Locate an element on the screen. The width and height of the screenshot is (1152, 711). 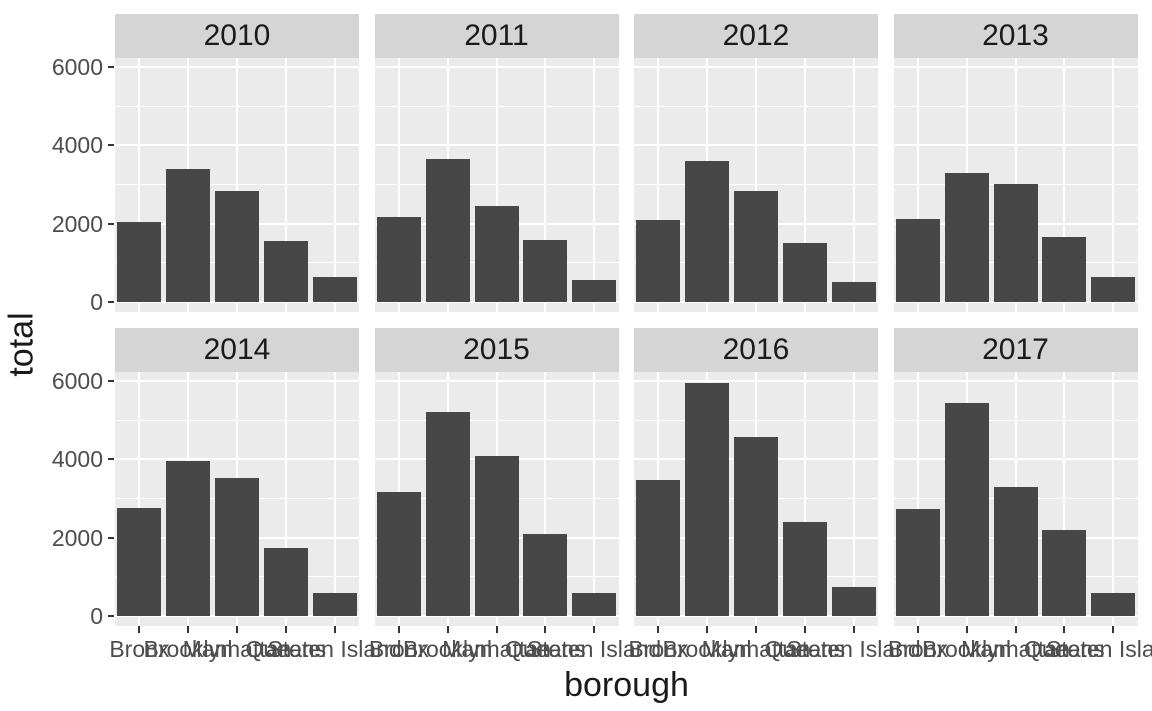
facet-panel-2012 is located at coordinates (756, 185).